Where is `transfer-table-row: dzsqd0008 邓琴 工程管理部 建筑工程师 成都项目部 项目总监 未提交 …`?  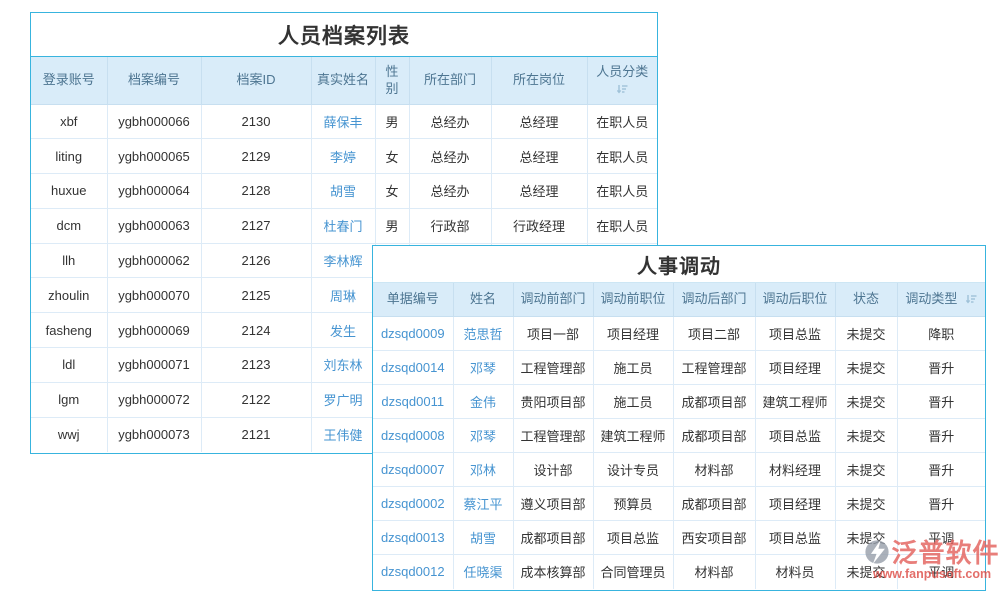
transfer-table-row: dzsqd0008 邓琴 工程管理部 建筑工程师 成都项目部 项目总监 未提交 … is located at coordinates (679, 435).